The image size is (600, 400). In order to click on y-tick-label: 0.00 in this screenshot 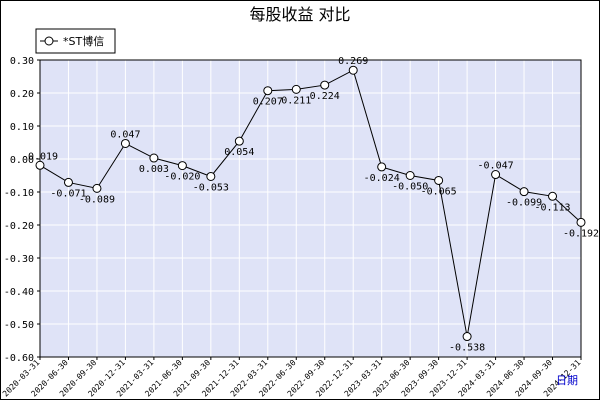, I will do `click(22, 160)`.